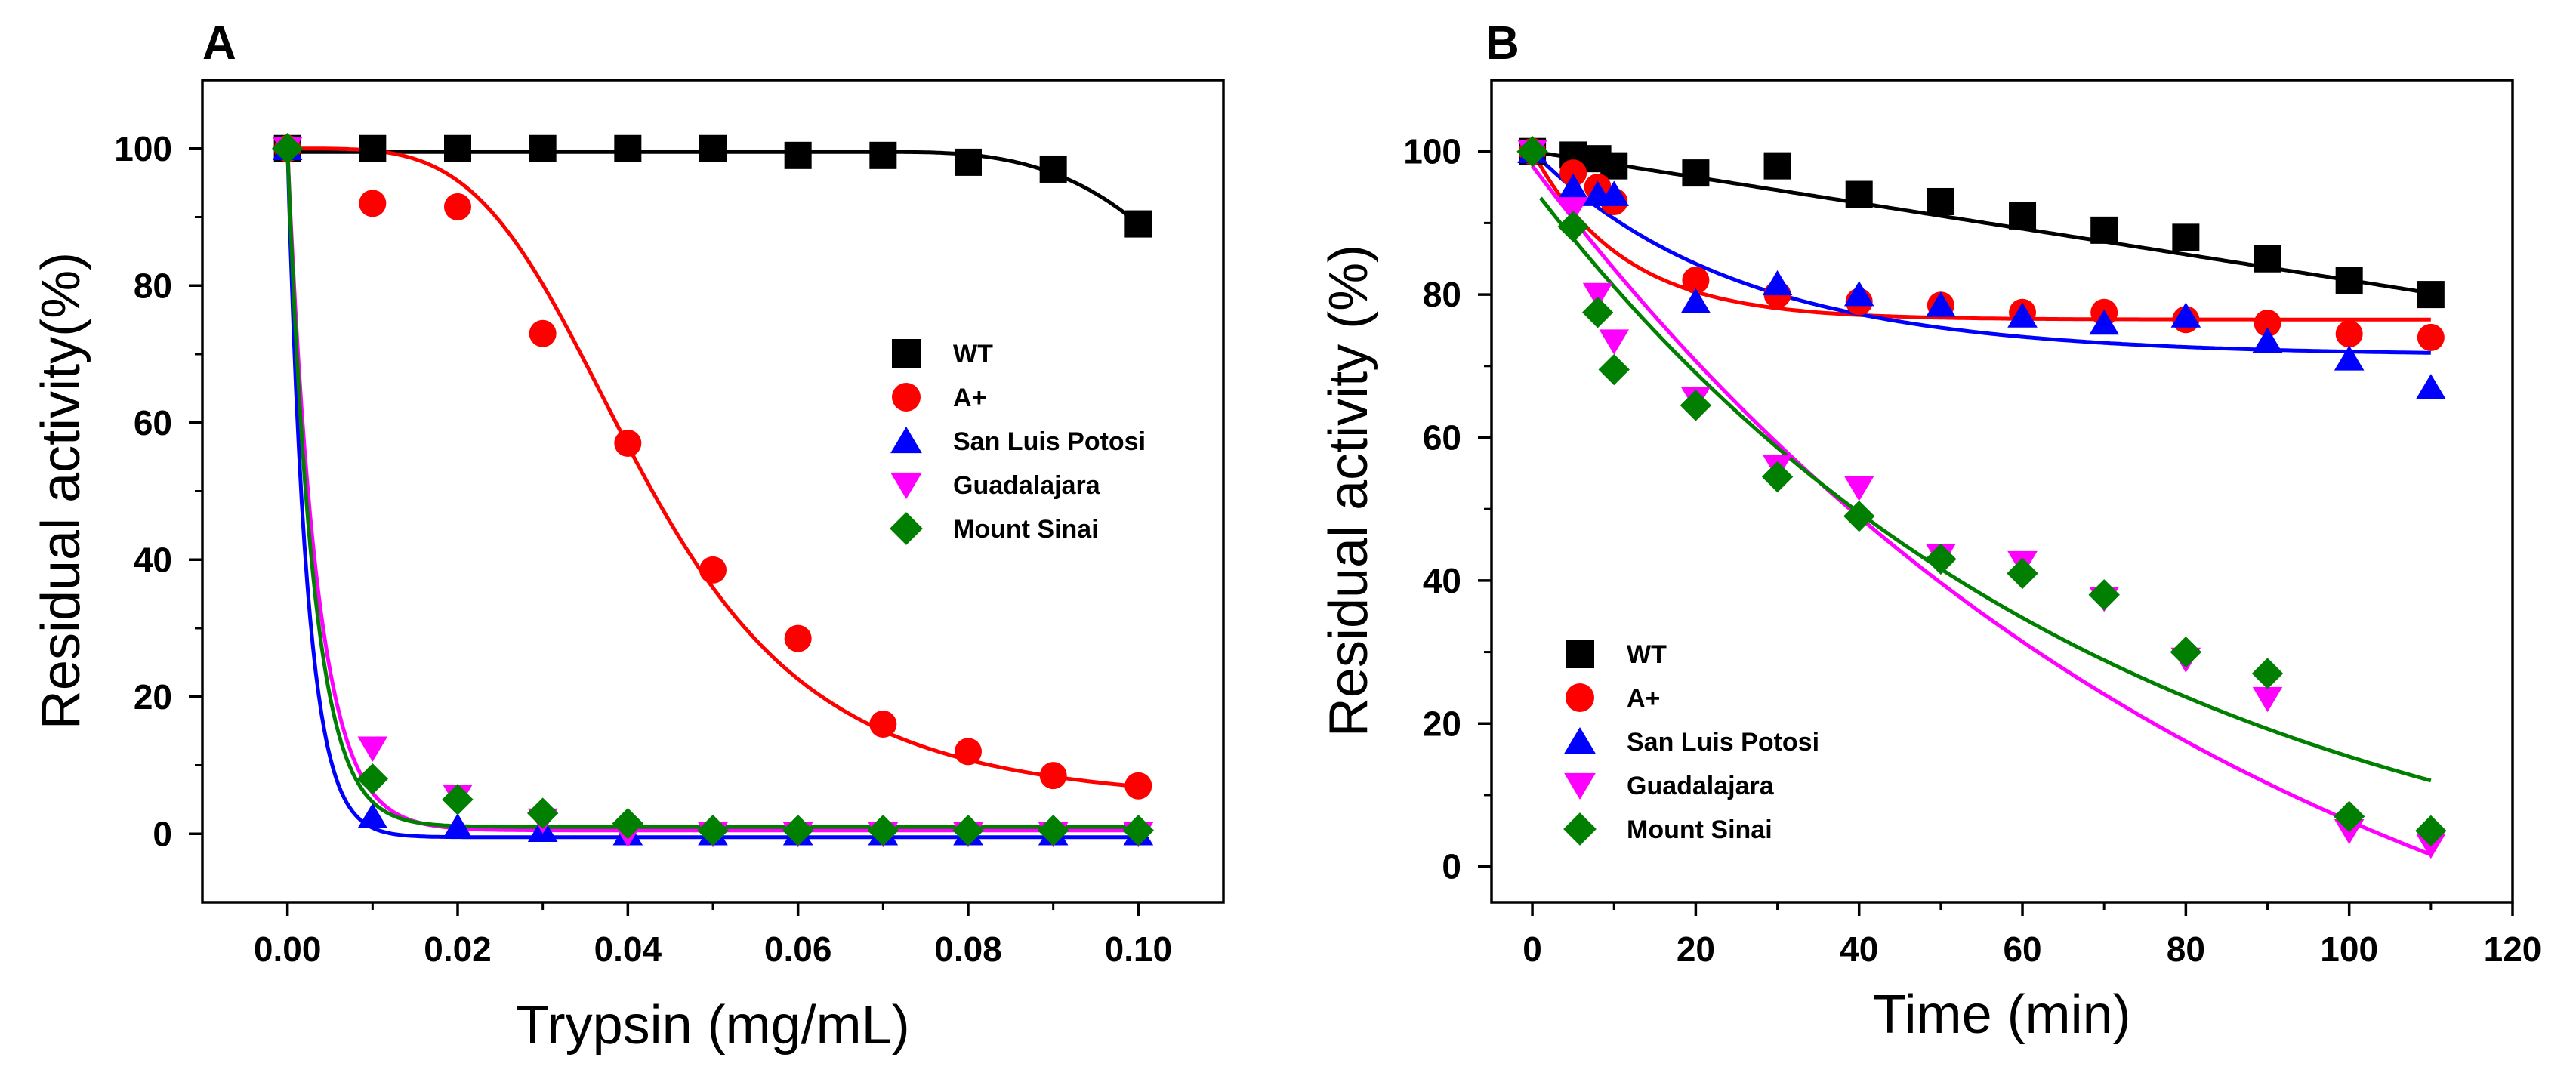 This screenshot has width=2576, height=1082. Describe the element at coordinates (2349, 949) in the screenshot. I see `x-tick-label: 100` at that location.